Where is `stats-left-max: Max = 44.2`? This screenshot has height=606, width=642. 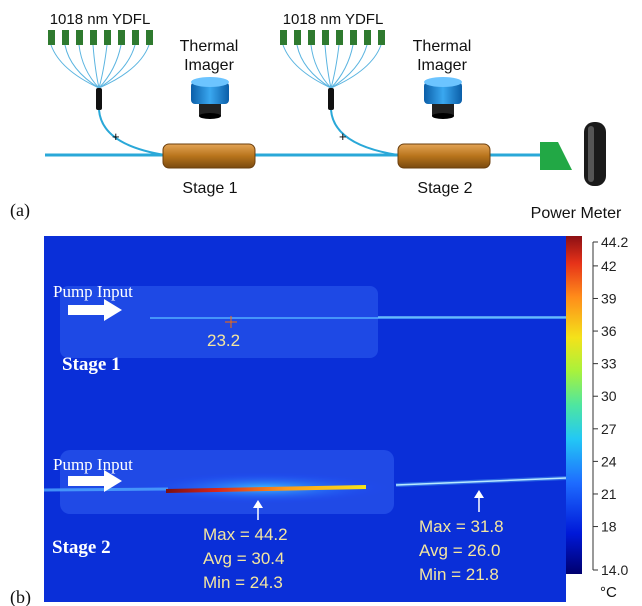
stats-left-max: Max = 44.2 is located at coordinates (245, 534).